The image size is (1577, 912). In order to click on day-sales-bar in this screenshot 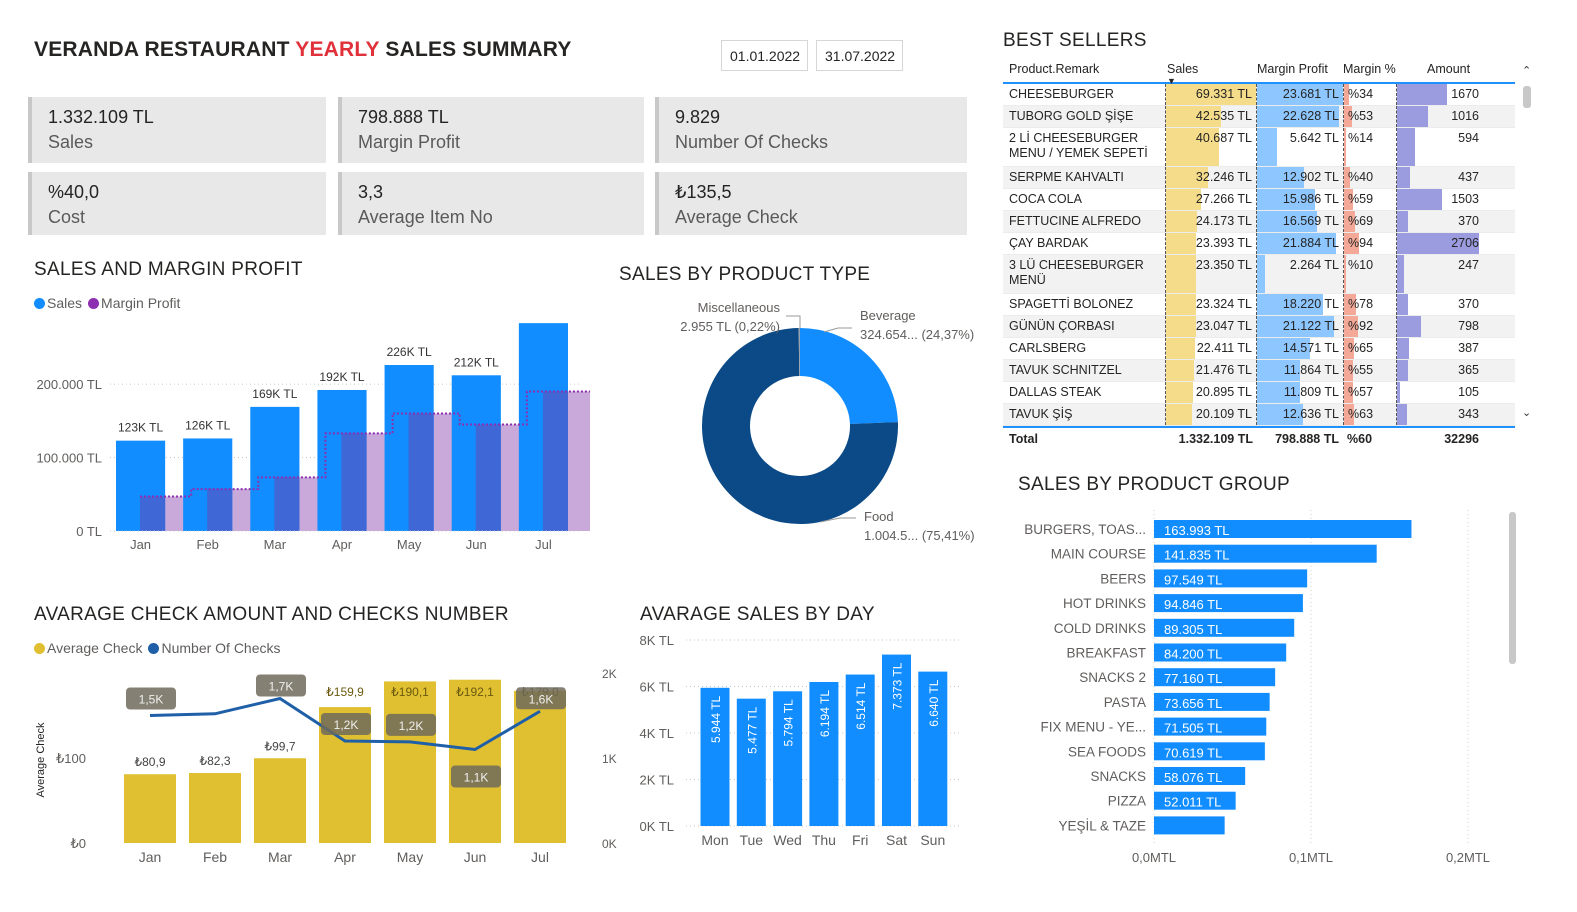, I will do `click(896, 740)`.